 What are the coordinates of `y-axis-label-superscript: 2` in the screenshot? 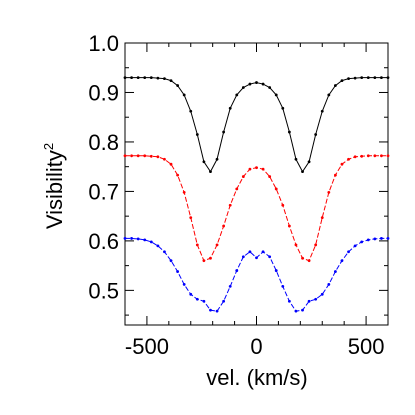 It's located at (48, 146).